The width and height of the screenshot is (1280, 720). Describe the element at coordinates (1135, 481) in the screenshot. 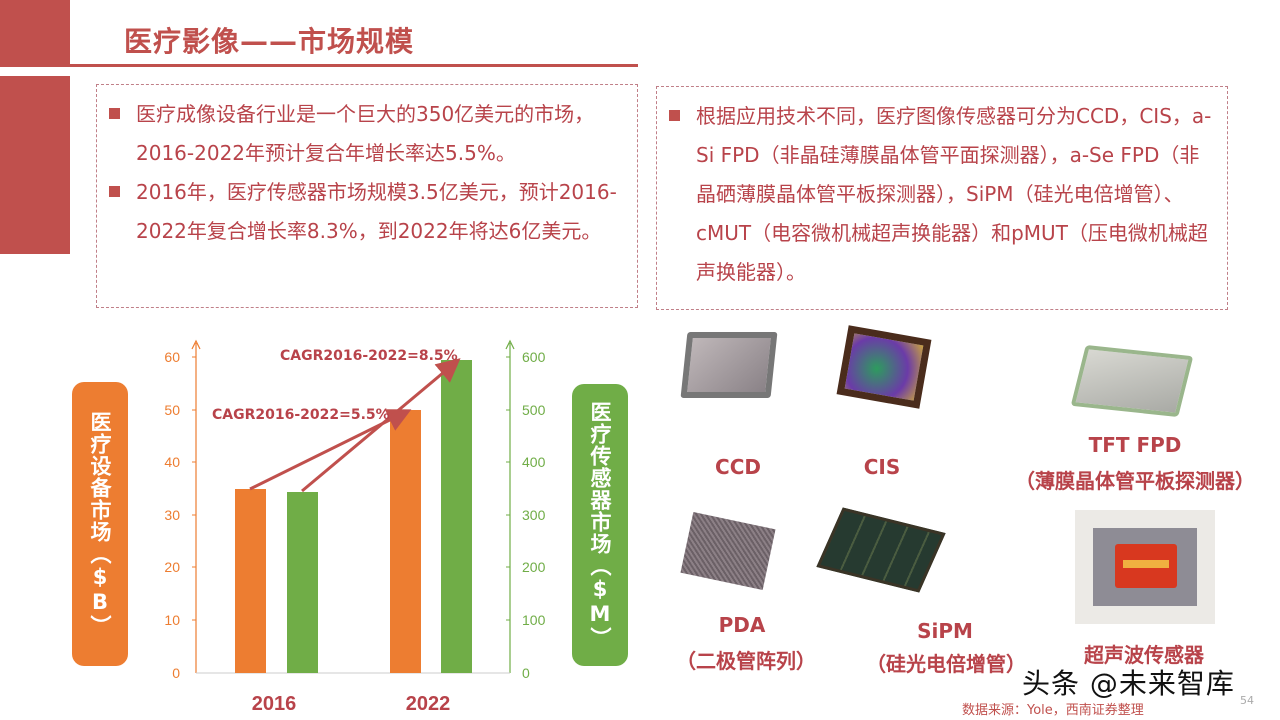

I see `label-tft-fpd-subtitle: （薄膜晶体管平板探测器）` at that location.